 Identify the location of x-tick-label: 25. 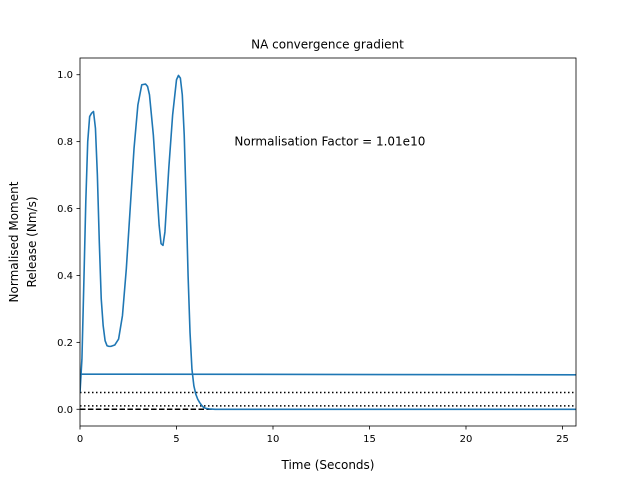
(562, 439).